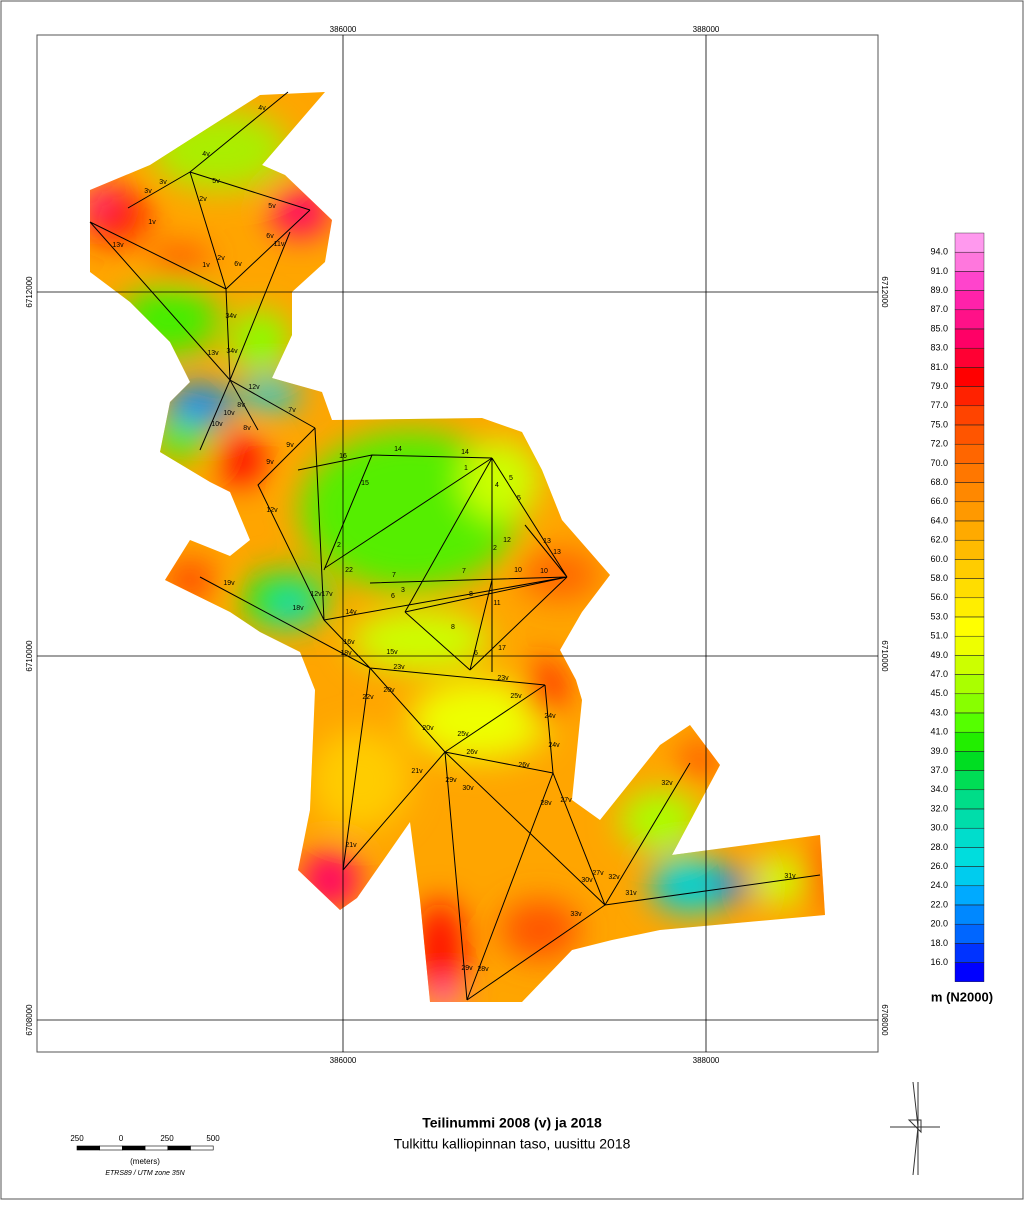  Describe the element at coordinates (507, 540) in the screenshot. I see `line-label: 12` at that location.